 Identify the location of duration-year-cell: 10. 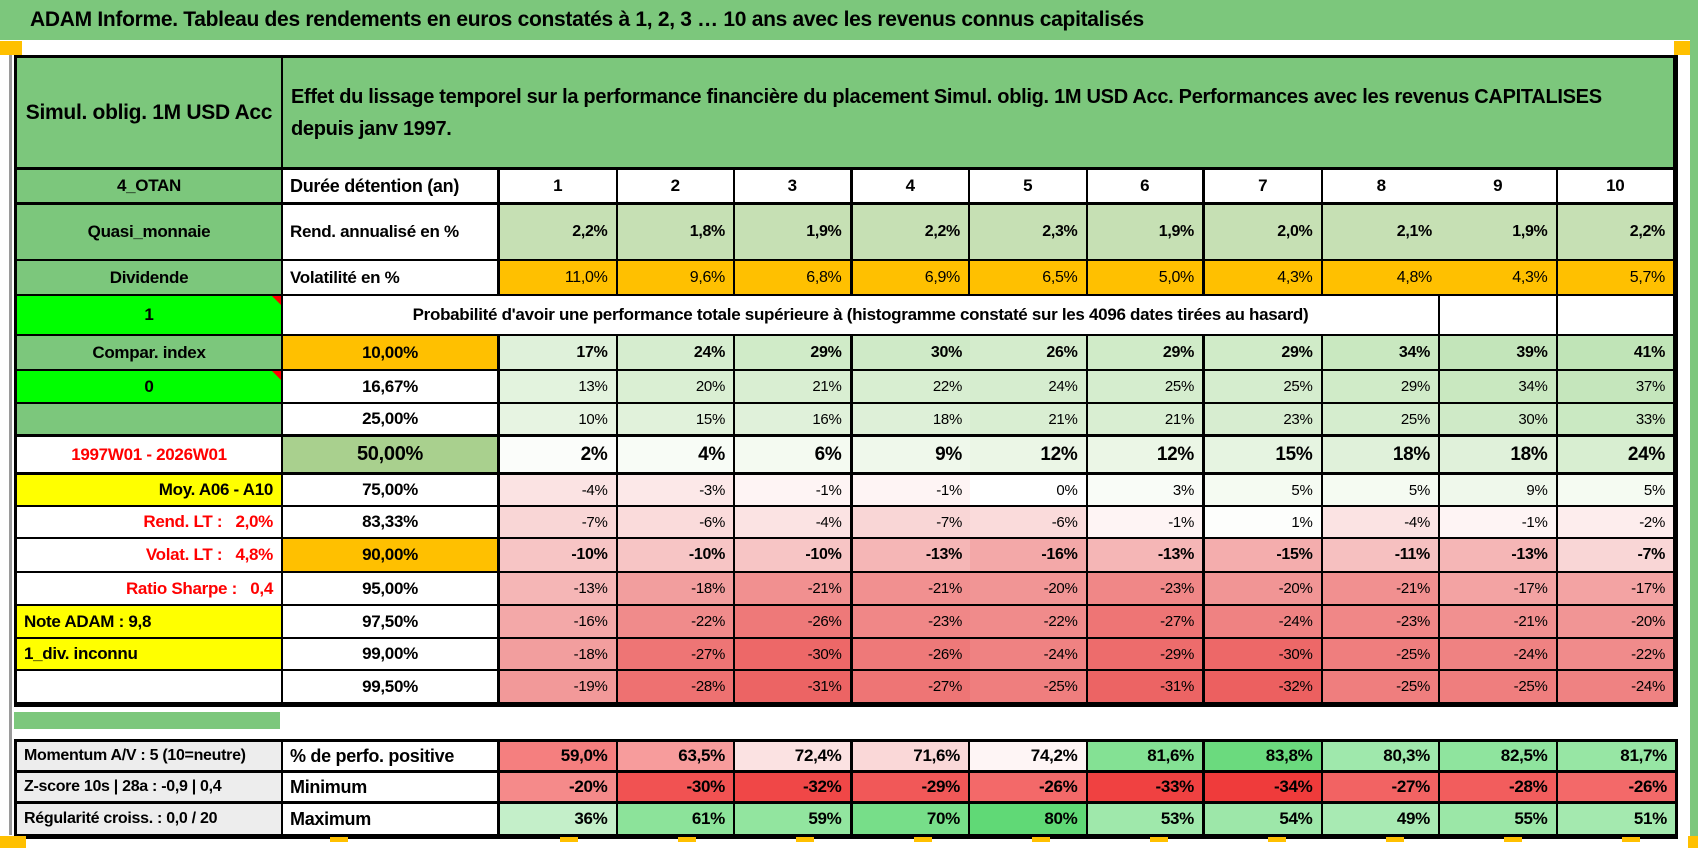
(1616, 187).